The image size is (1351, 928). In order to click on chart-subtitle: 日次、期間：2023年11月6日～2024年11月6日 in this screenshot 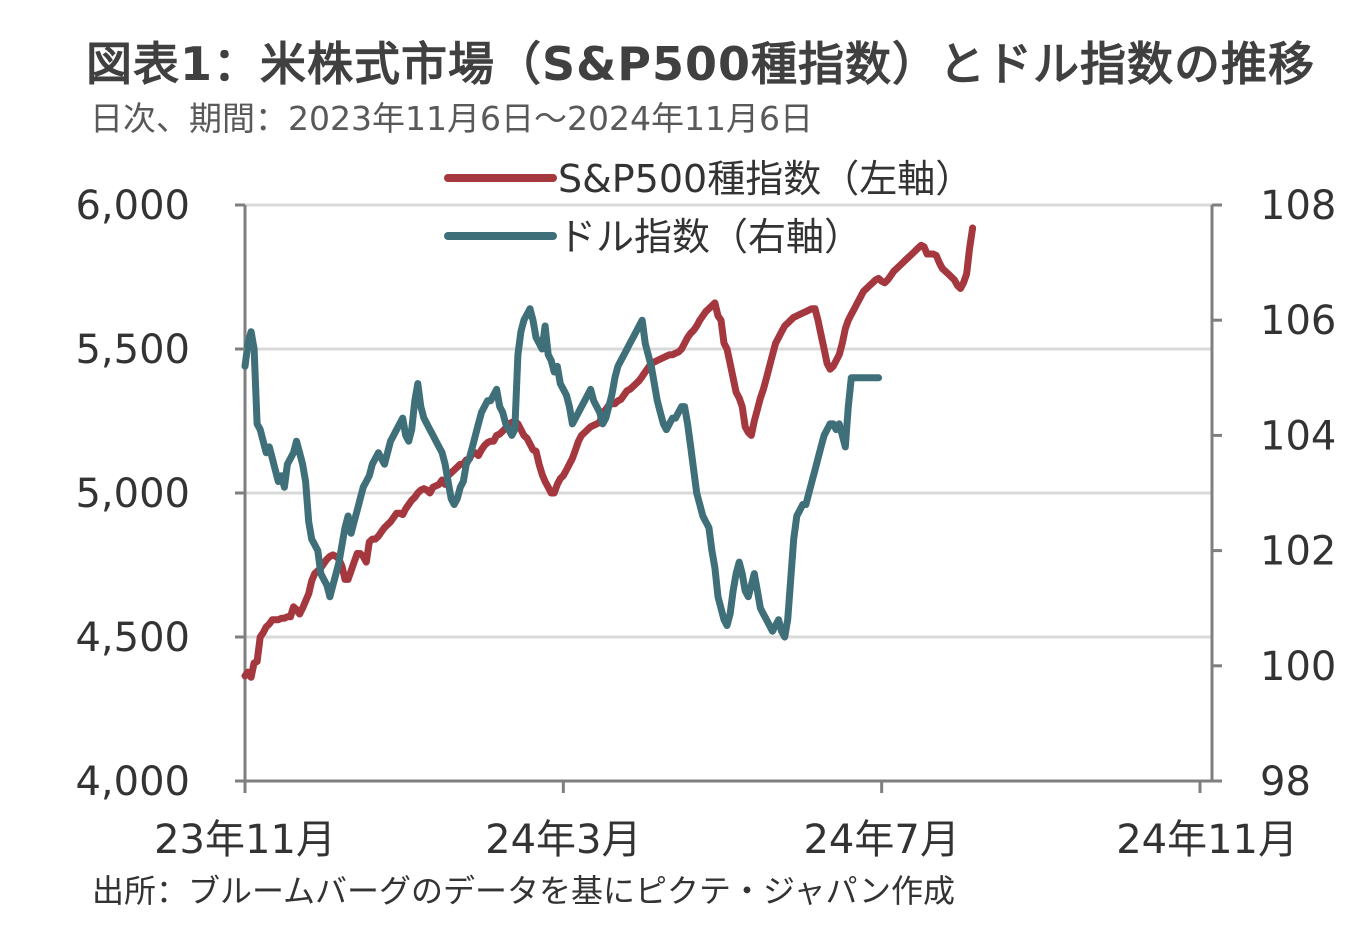, I will do `click(451, 118)`.